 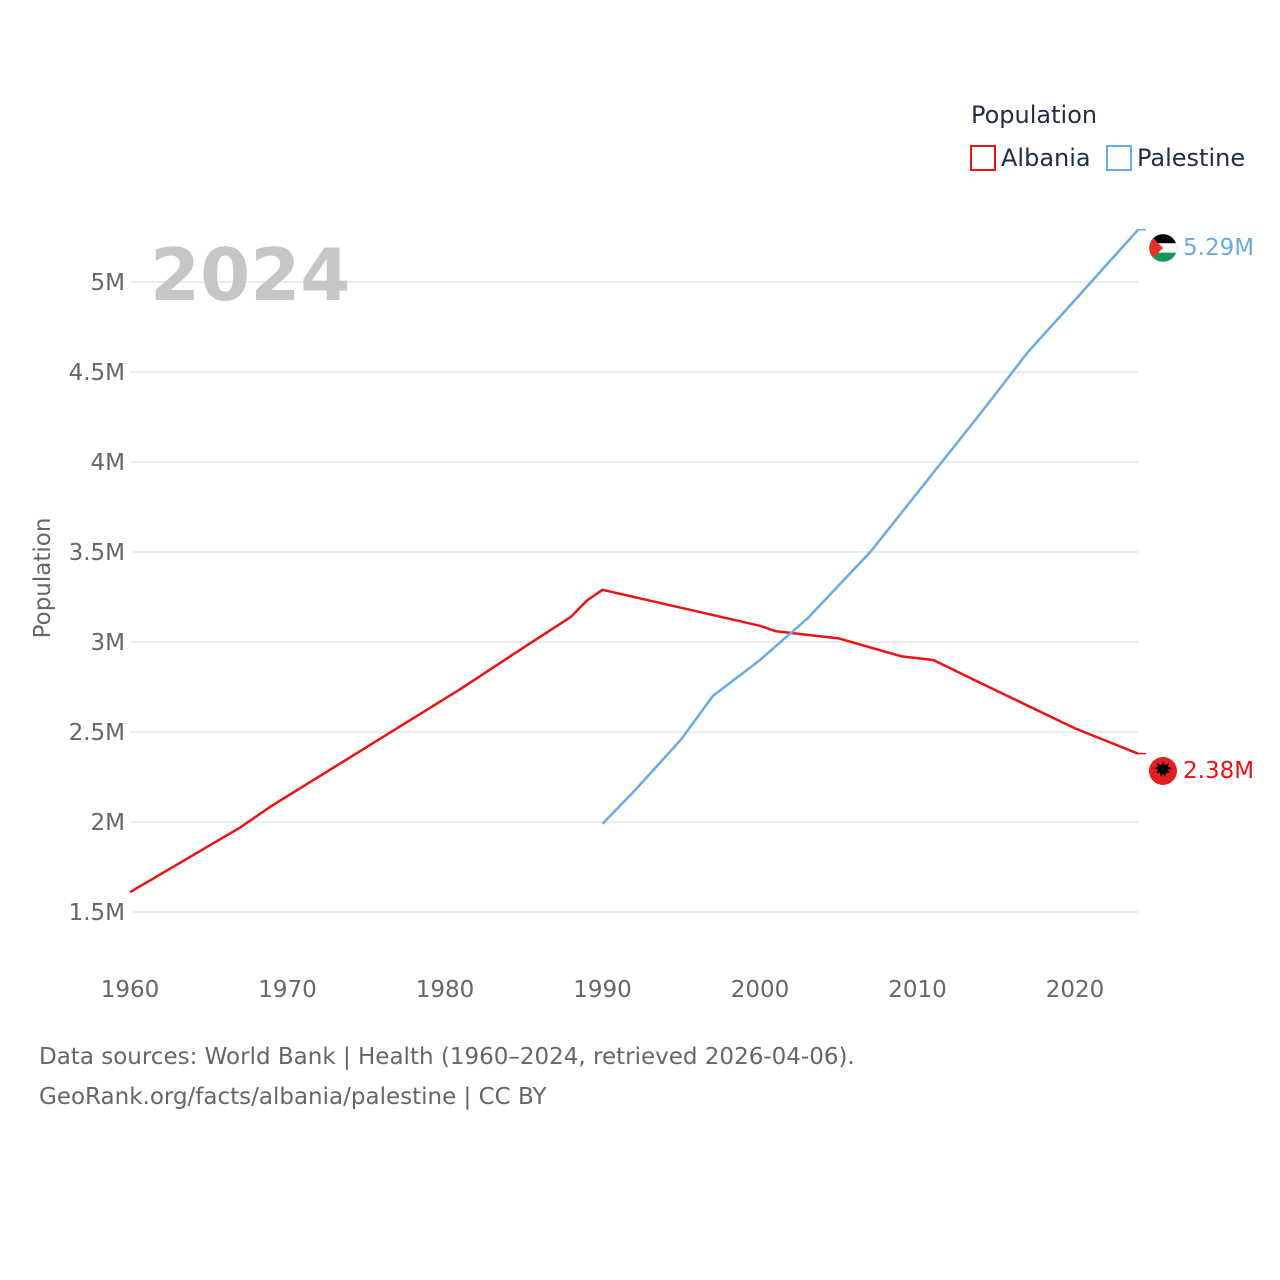 What do you see at coordinates (445, 990) in the screenshot?
I see `x-tick-label: 1980` at bounding box center [445, 990].